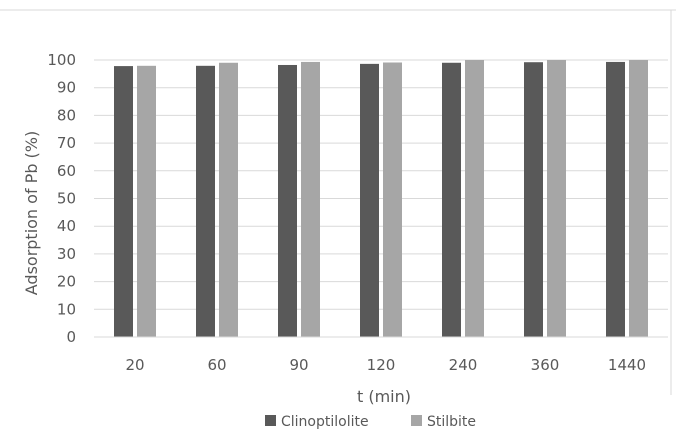  What do you see at coordinates (66, 254) in the screenshot?
I see `y-tick-label: 30` at bounding box center [66, 254].